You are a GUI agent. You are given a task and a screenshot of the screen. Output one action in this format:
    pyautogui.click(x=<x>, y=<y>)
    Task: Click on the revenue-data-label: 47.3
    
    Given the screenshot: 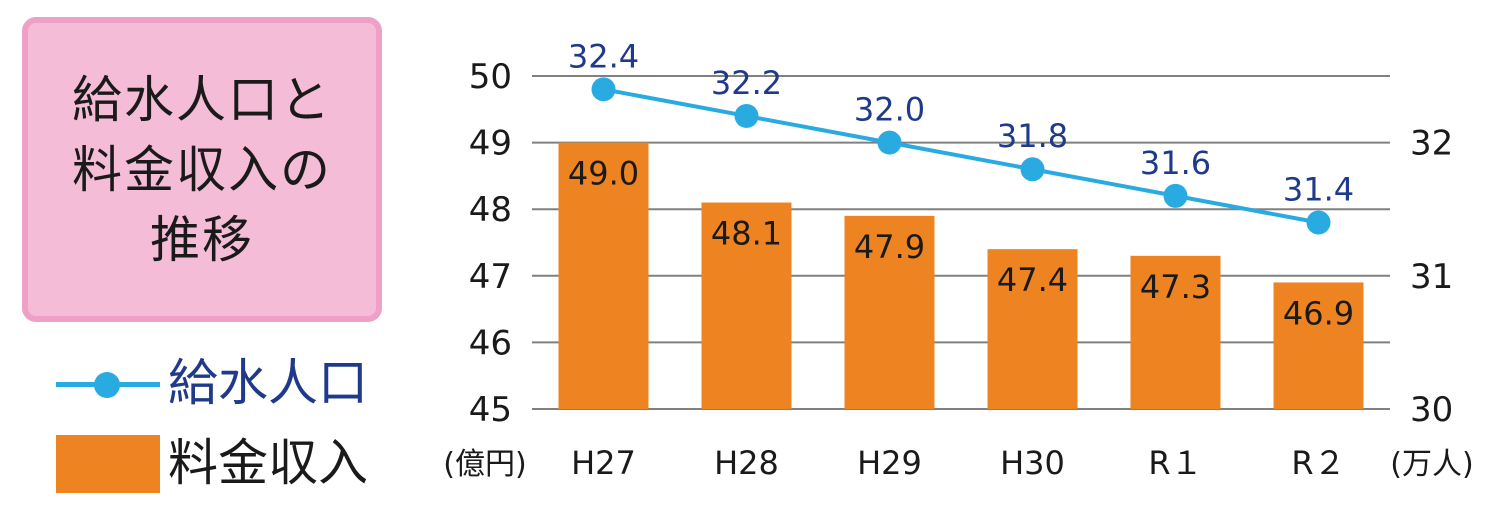 What is the action you would take?
    pyautogui.click(x=1175, y=287)
    